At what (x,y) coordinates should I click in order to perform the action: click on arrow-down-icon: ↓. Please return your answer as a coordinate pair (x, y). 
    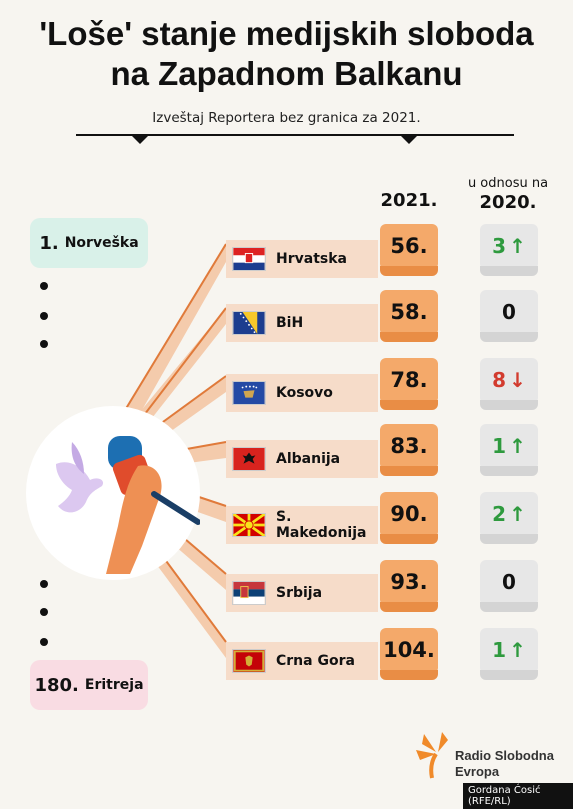
    Looking at the image, I should click on (517, 380).